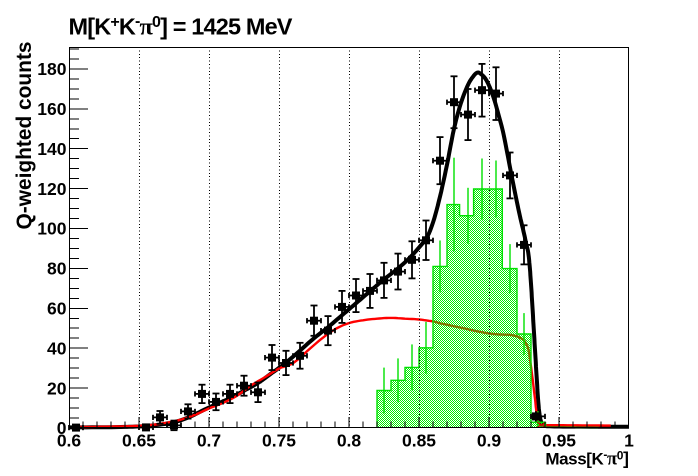  What do you see at coordinates (181, 27) in the screenshot?
I see `svg-text: M[K+K-π0] = 1425 MeV` at bounding box center [181, 27].